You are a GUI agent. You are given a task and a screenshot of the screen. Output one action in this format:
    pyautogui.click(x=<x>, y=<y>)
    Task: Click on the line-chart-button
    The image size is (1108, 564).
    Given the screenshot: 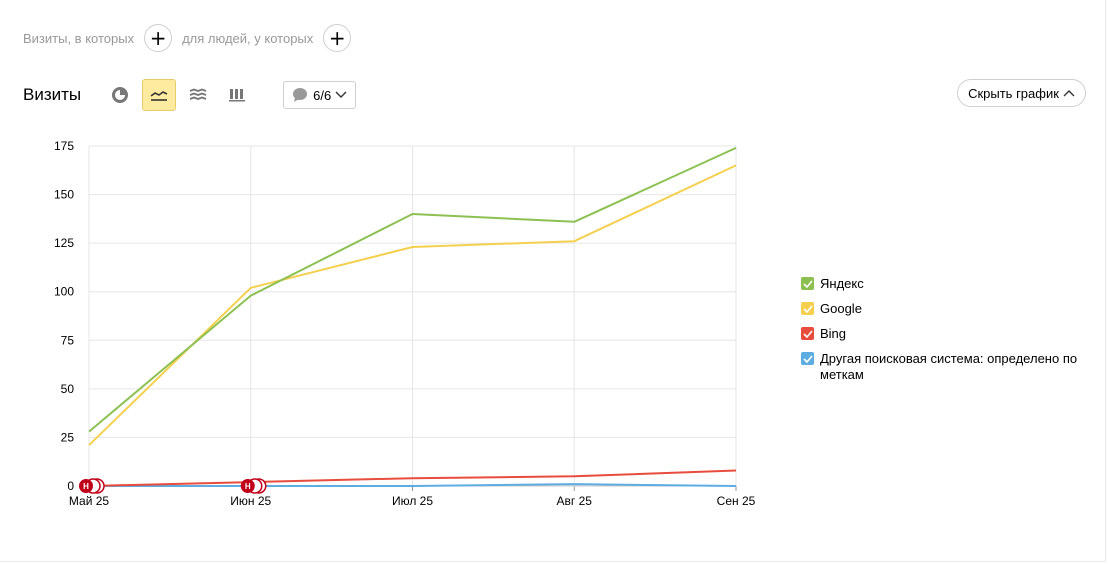 What is the action you would take?
    pyautogui.click(x=159, y=95)
    